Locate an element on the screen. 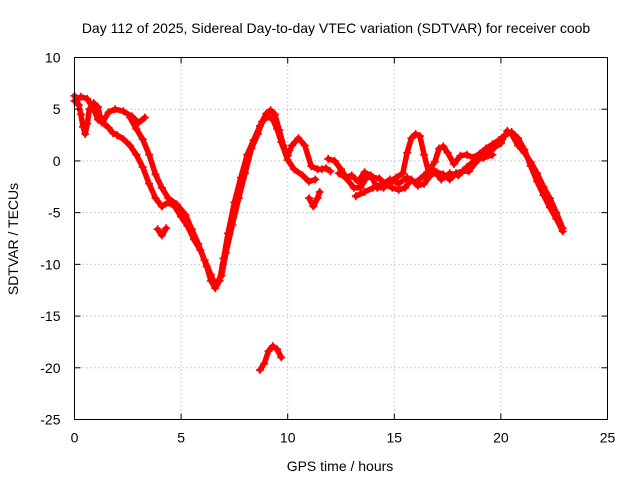 This screenshot has height=480, width=640. y-tick-label: -20 is located at coordinates (50, 368).